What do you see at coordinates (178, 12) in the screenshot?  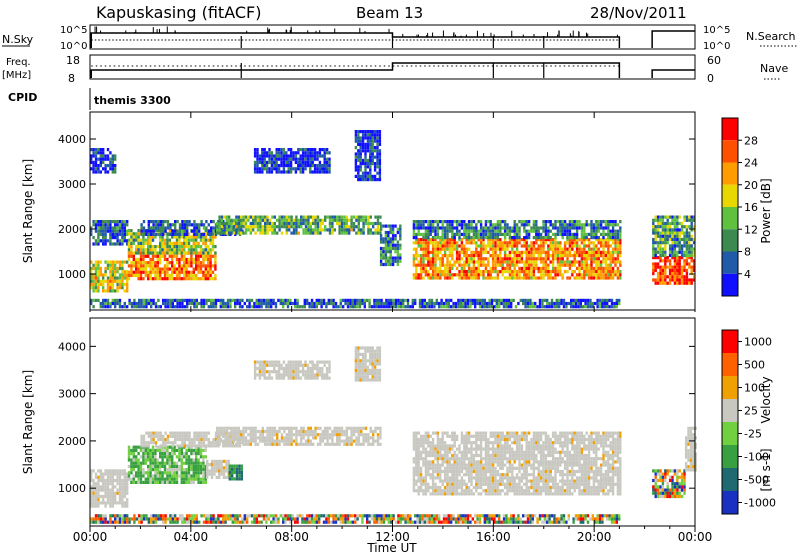 I see `station-title: Kapuskasing (fitACF)` at bounding box center [178, 12].